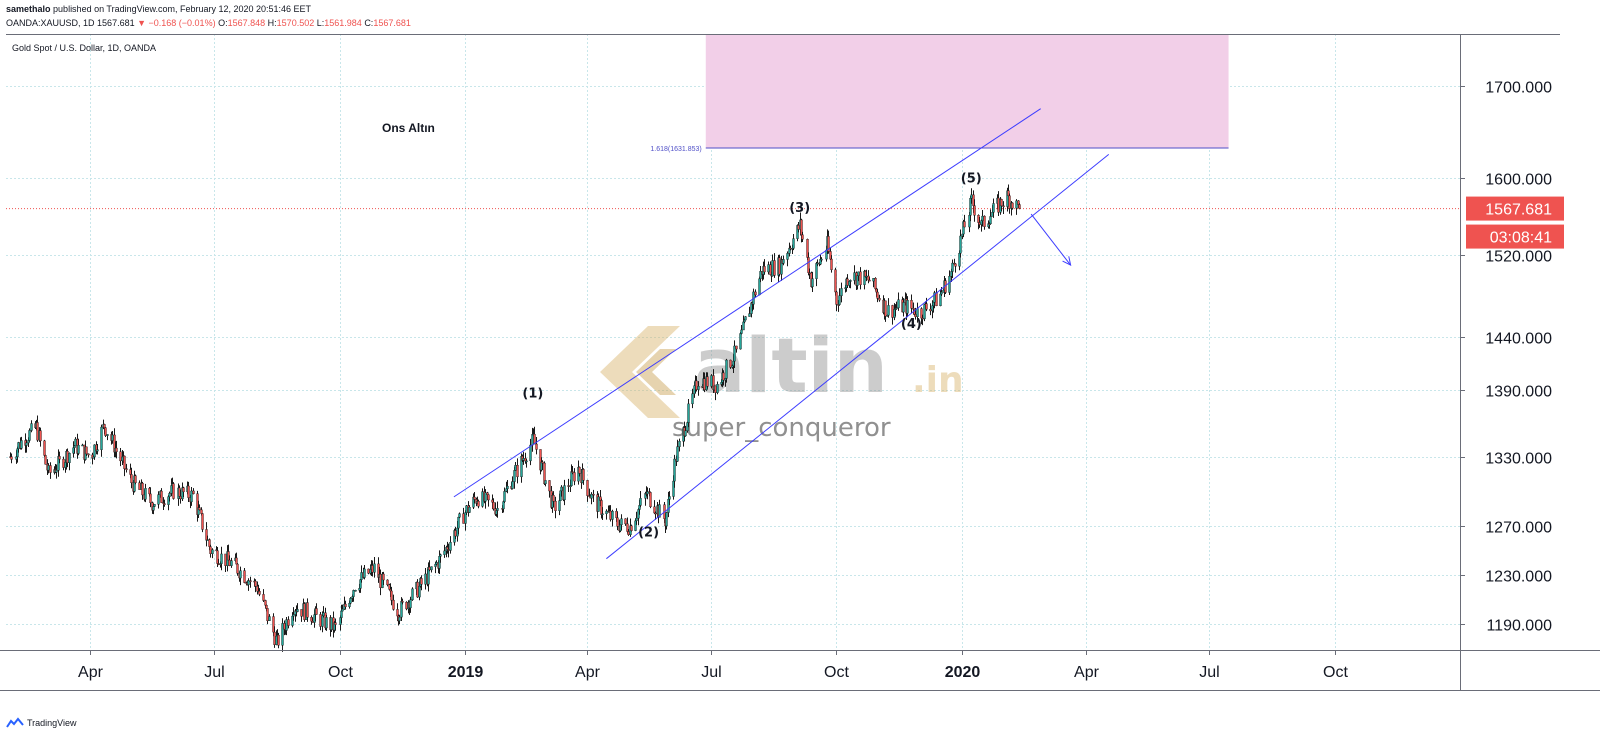 This screenshot has height=735, width=1600. What do you see at coordinates (967, 91) in the screenshot?
I see `target-zone` at bounding box center [967, 91].